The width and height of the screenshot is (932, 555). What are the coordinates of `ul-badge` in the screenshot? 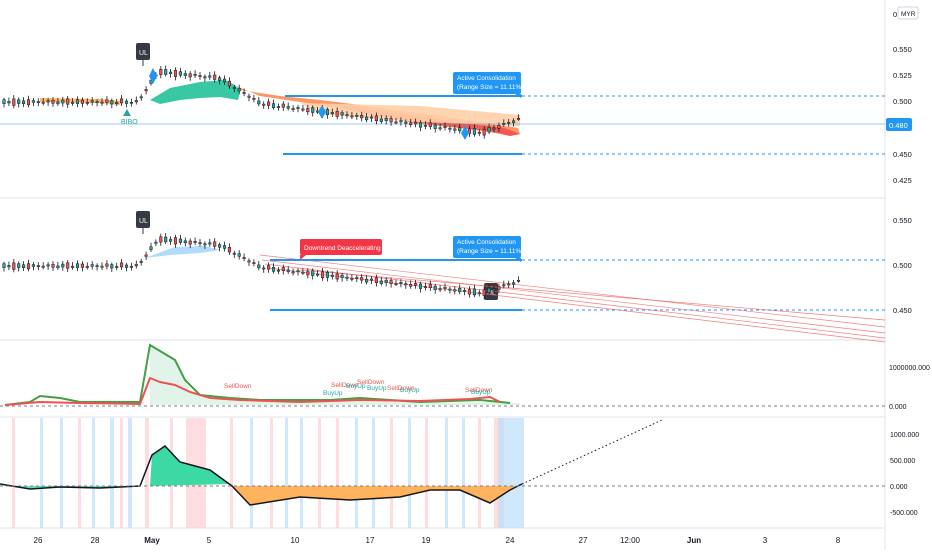 It's located at (143, 51).